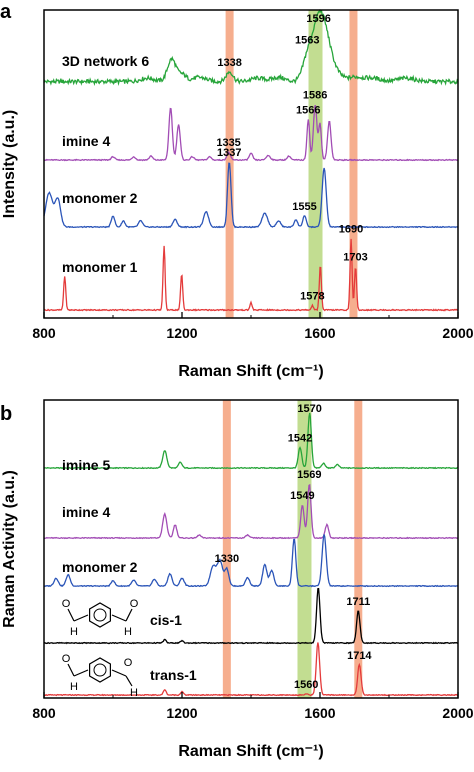 The image size is (474, 772). What do you see at coordinates (309, 409) in the screenshot?
I see `peak-label: 1570` at bounding box center [309, 409].